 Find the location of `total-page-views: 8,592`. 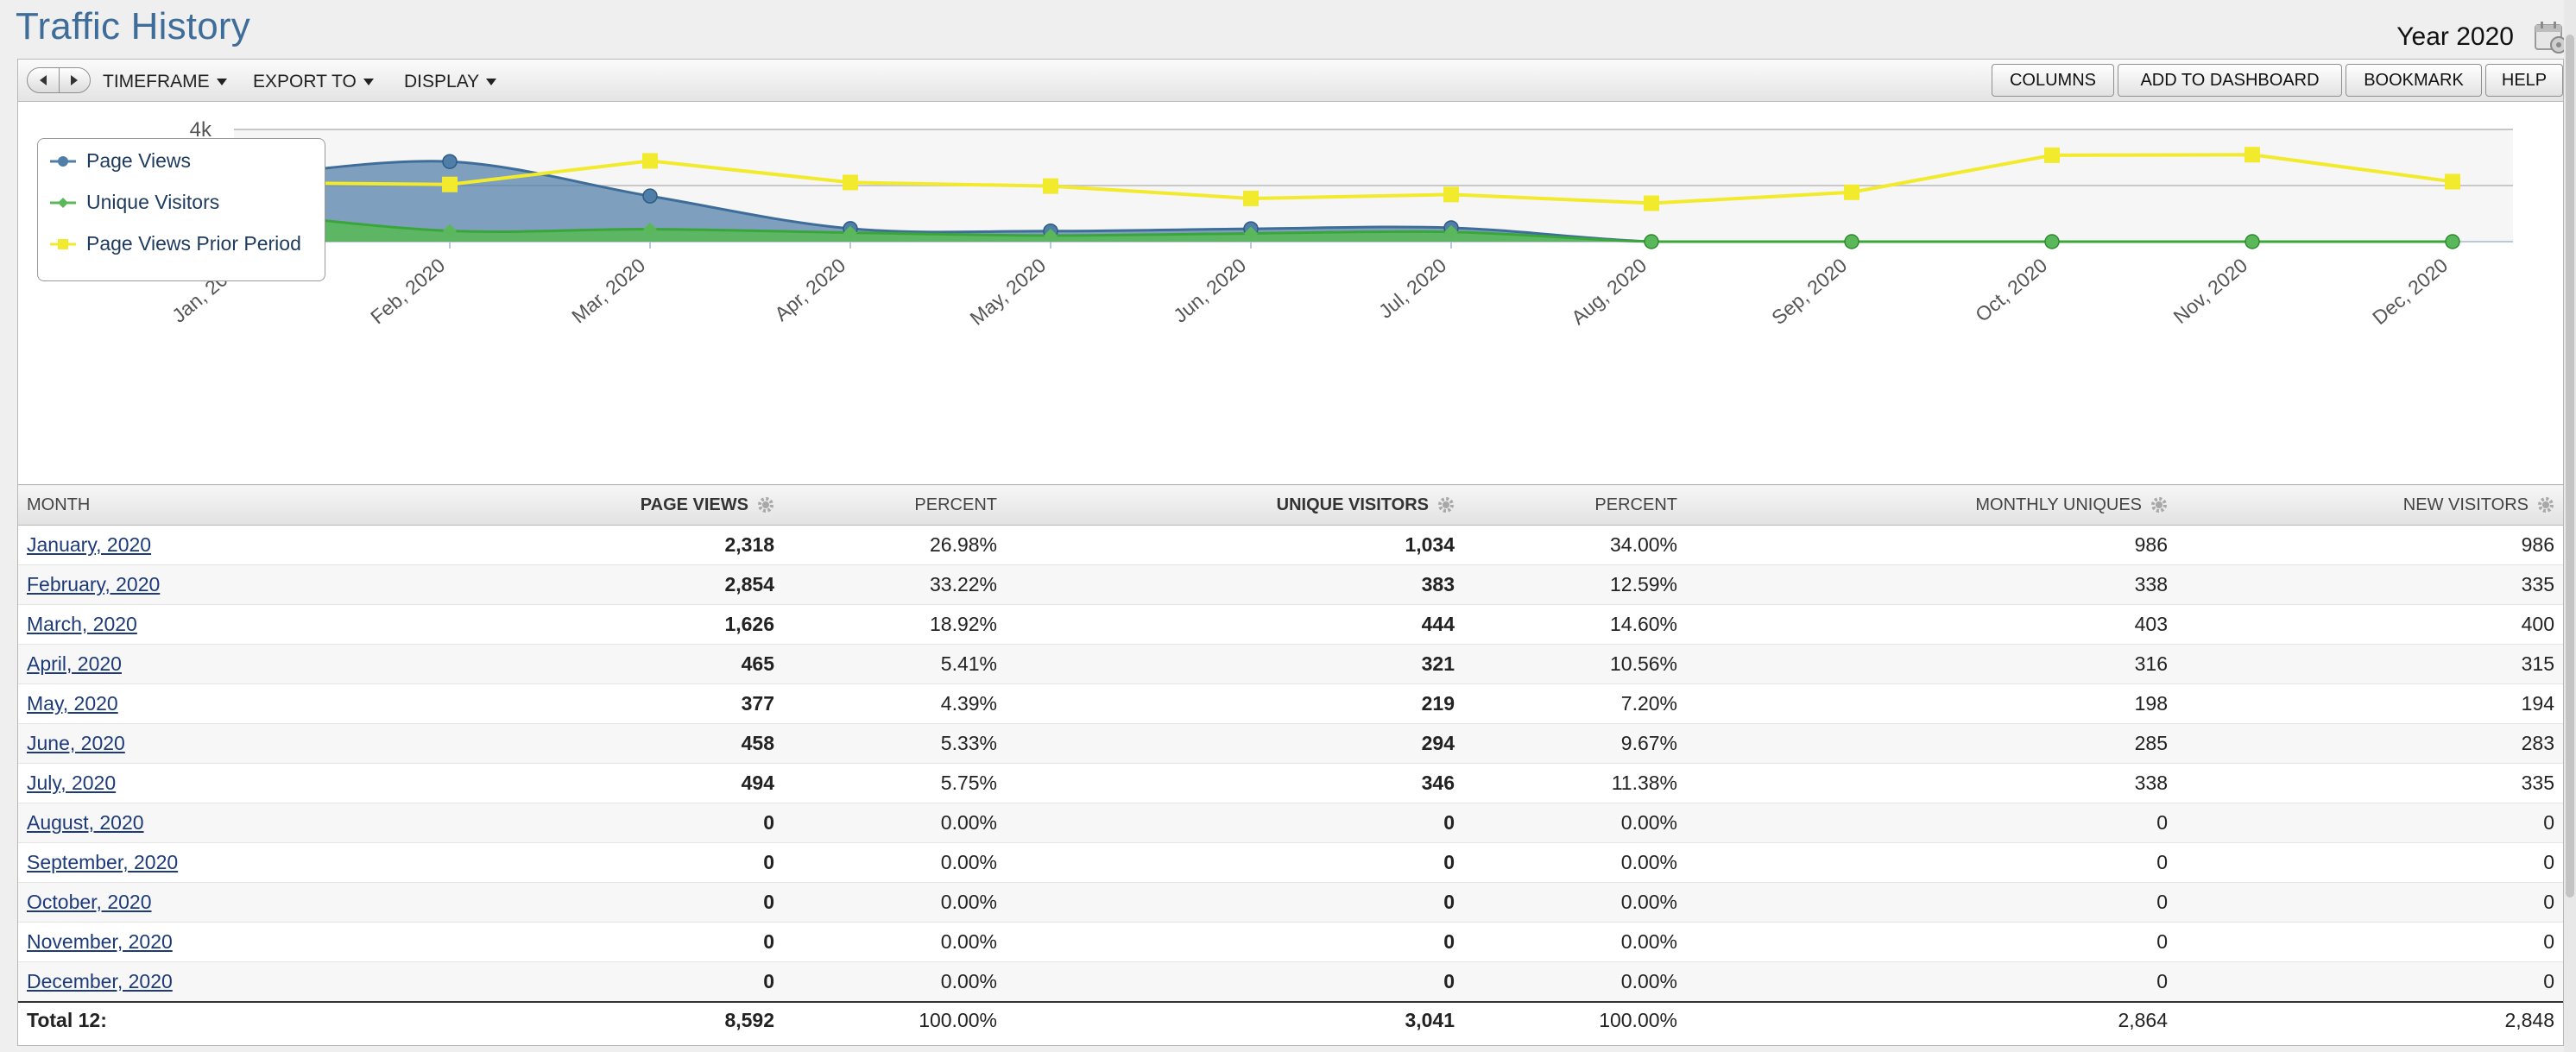

total-page-views: 8,592 is located at coordinates (564, 1019).